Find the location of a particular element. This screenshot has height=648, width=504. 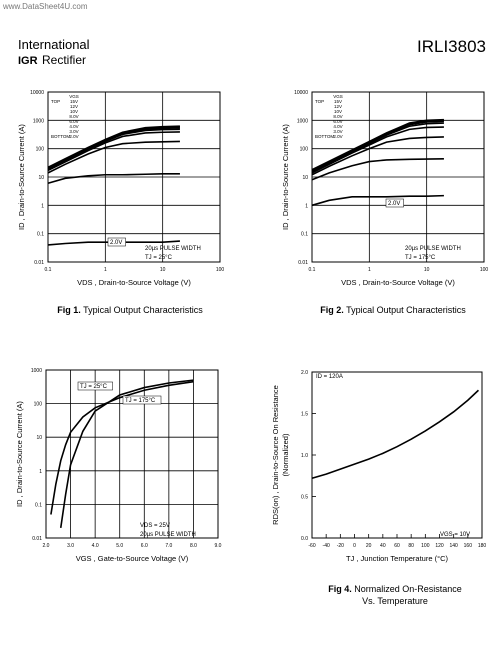

y-tick-label: 10 is located at coordinates (41, 178).